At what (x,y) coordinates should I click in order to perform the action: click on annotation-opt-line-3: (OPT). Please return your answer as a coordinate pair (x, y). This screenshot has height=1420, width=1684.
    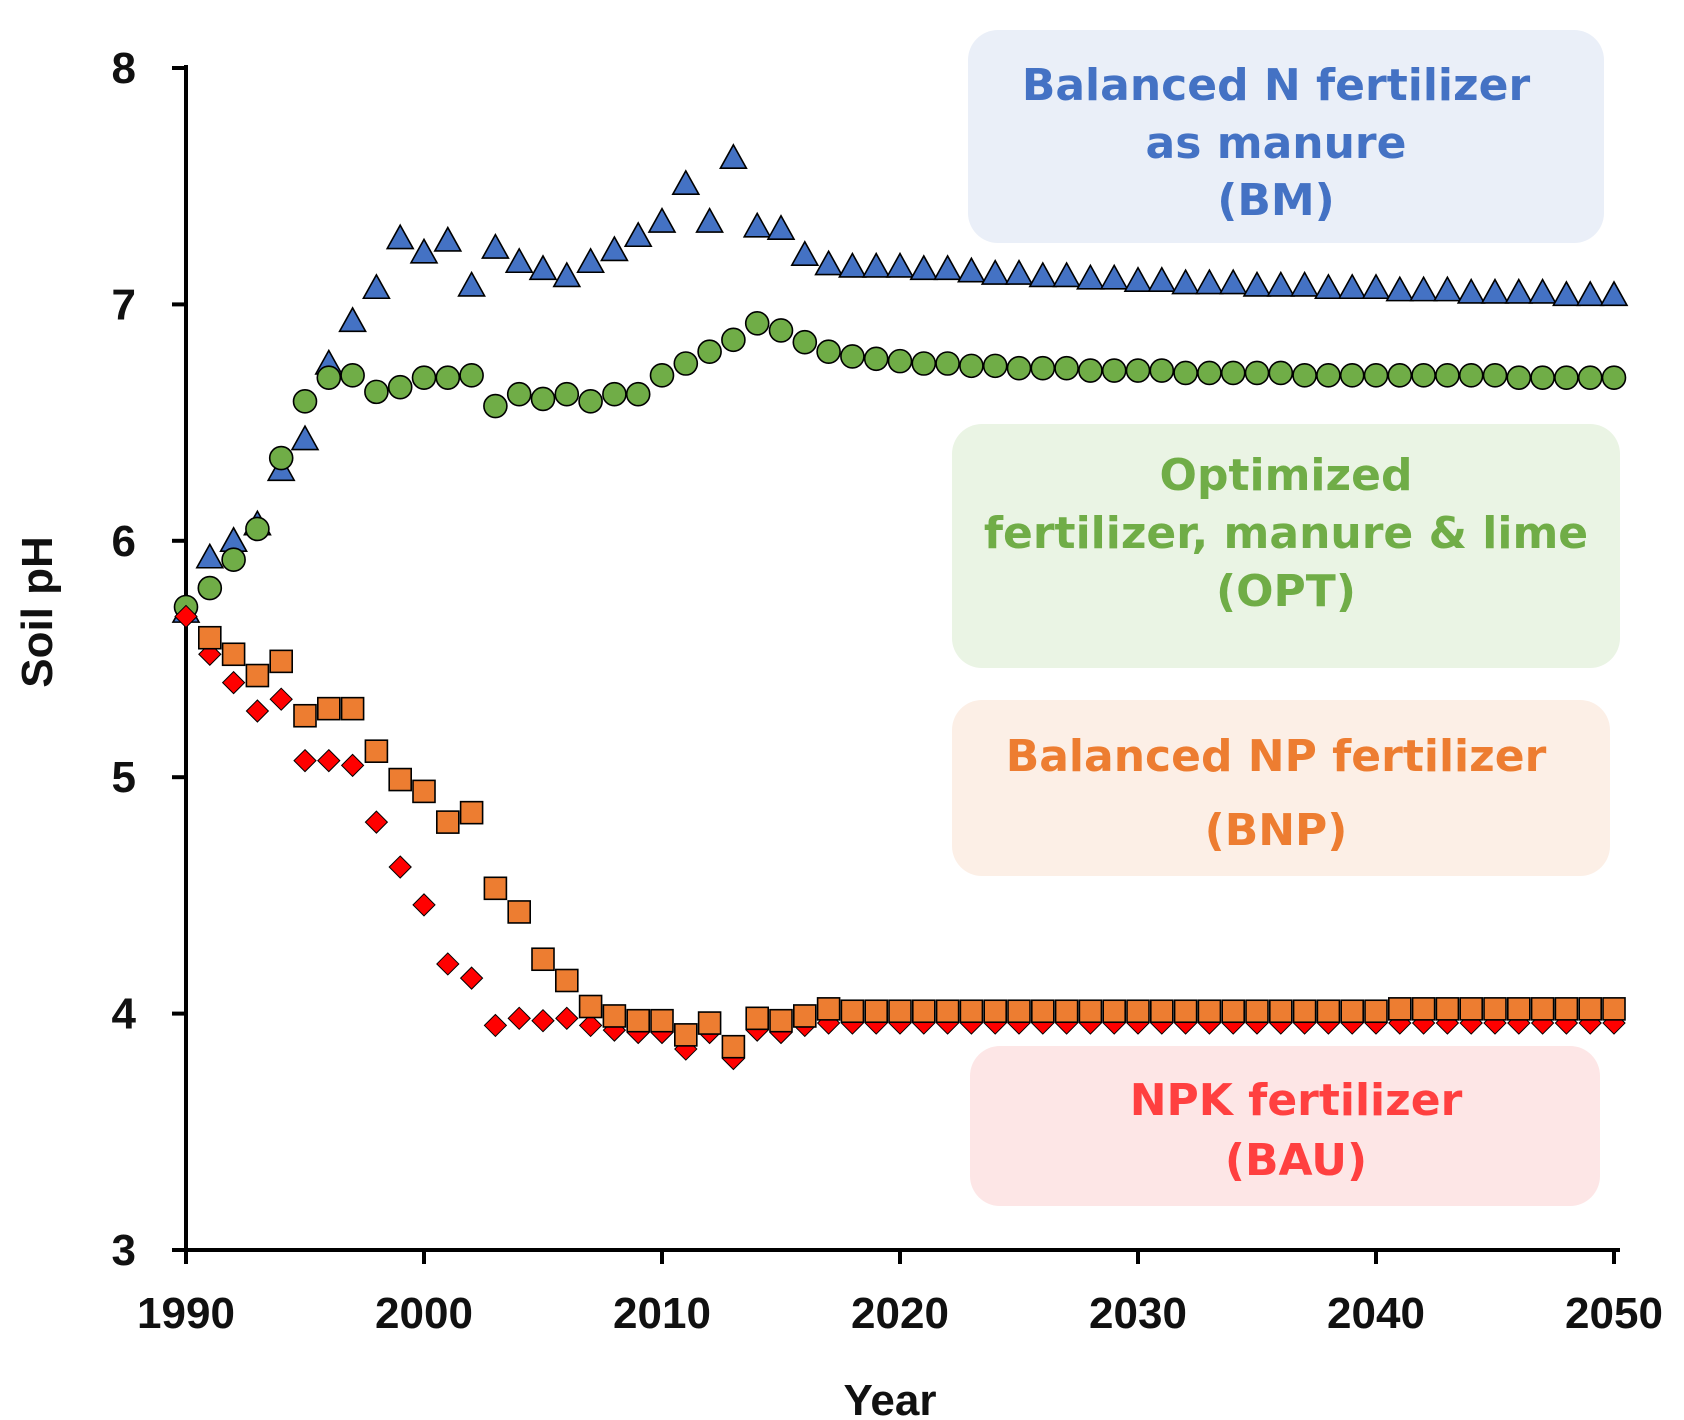
    Looking at the image, I should click on (1286, 591).